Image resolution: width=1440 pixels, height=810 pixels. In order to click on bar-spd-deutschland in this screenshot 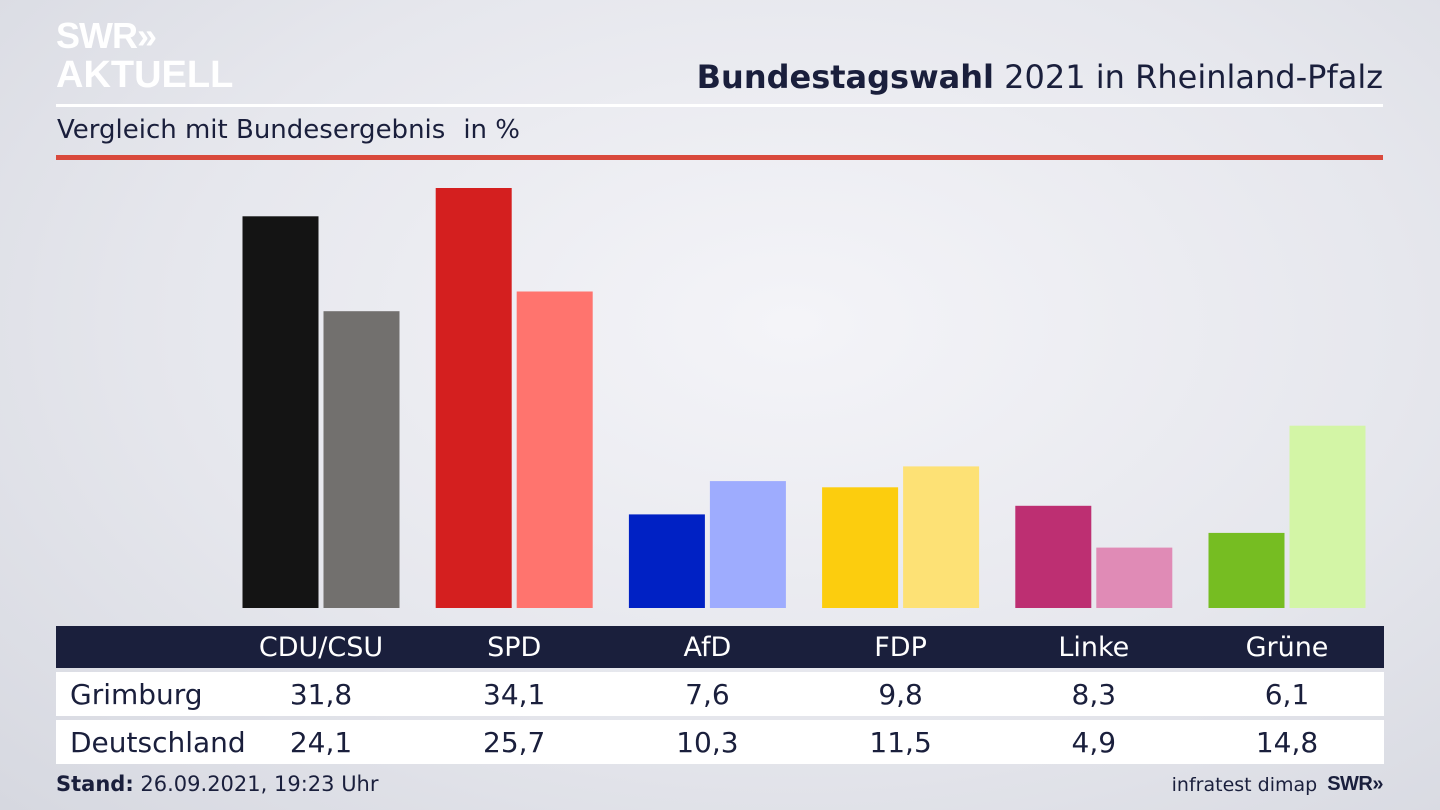, I will do `click(554, 449)`.